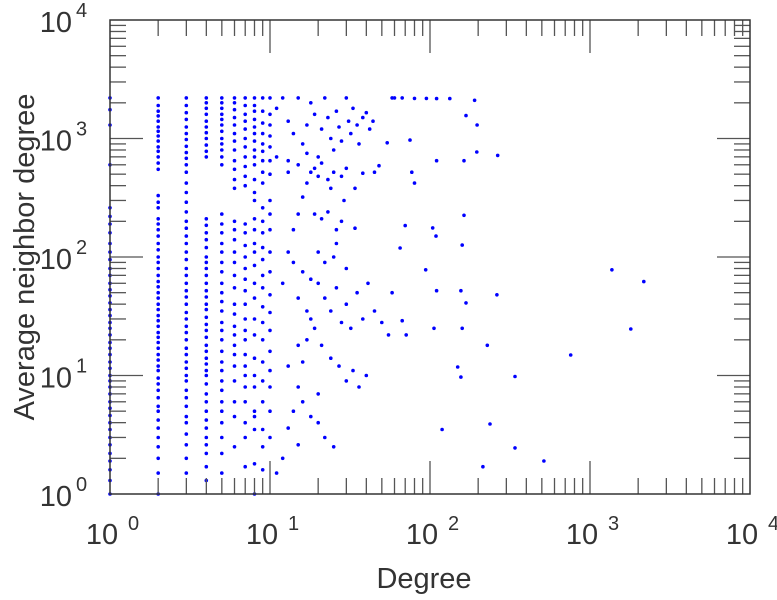  What do you see at coordinates (431, 532) in the screenshot?
I see `x-tick-labels: 10 0 10 1 10 2 10 3 10 4` at bounding box center [431, 532].